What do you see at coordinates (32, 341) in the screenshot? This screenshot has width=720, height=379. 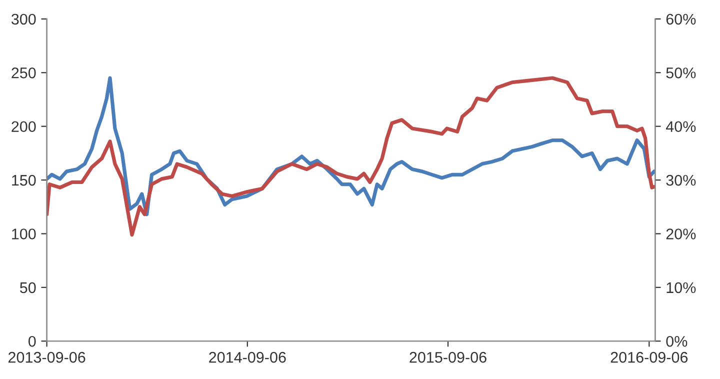 I see `y-tick-label: 0` at bounding box center [32, 341].